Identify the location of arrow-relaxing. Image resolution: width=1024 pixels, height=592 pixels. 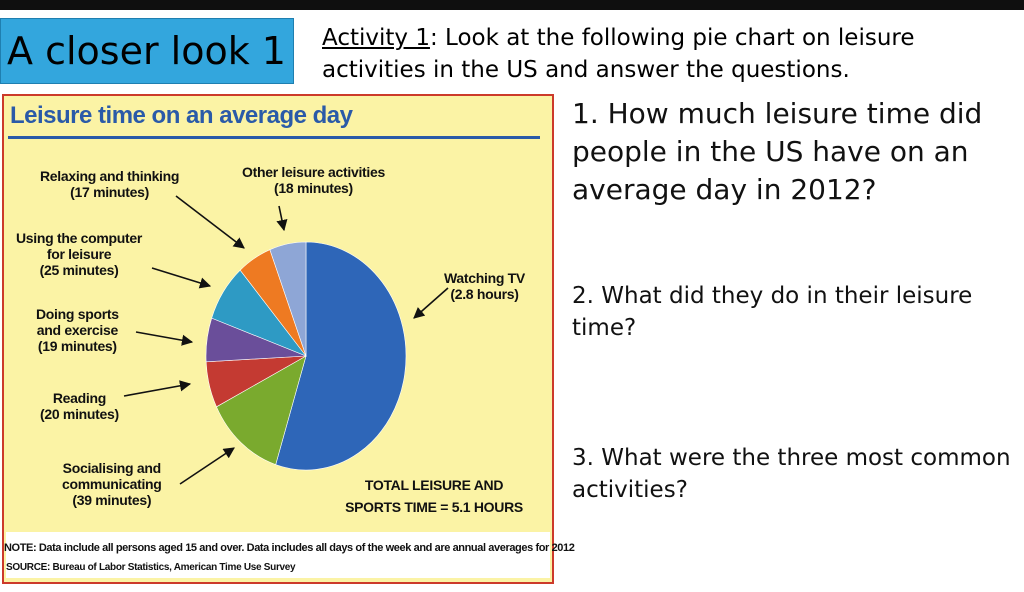
(210, 222).